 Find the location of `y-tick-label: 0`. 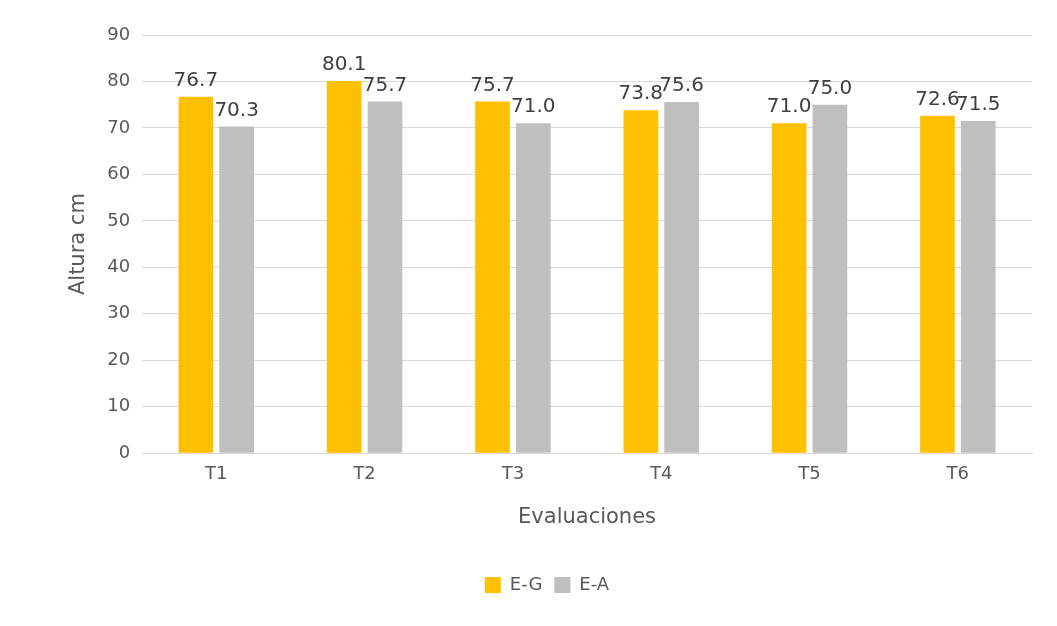

y-tick-label: 0 is located at coordinates (124, 451).